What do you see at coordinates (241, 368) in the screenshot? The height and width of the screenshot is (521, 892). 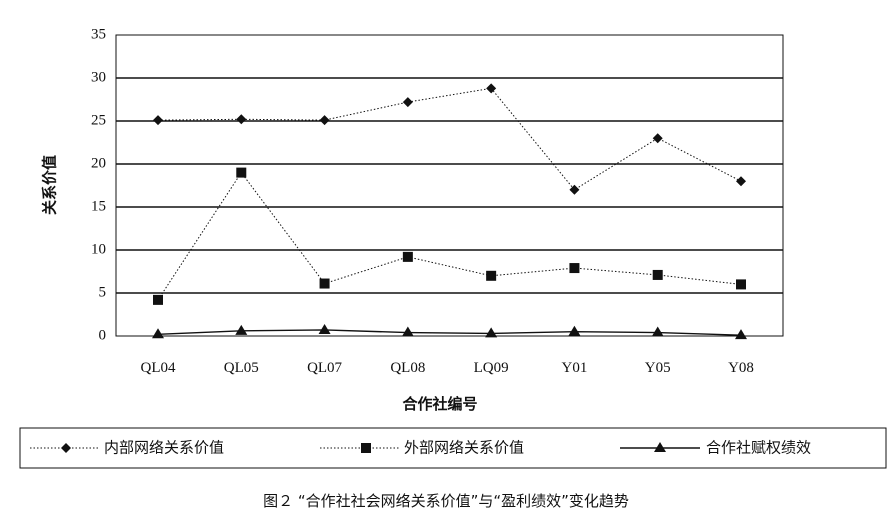 I see `x-tick-label: QL05` at bounding box center [241, 368].